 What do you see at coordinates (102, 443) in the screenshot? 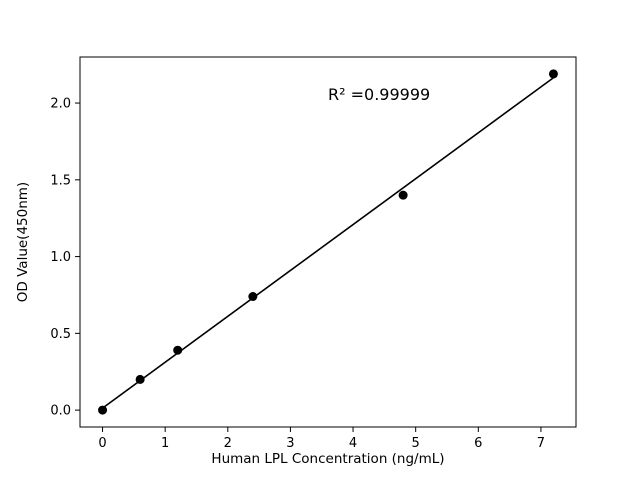
I see `x-tick-label: 0` at bounding box center [102, 443].